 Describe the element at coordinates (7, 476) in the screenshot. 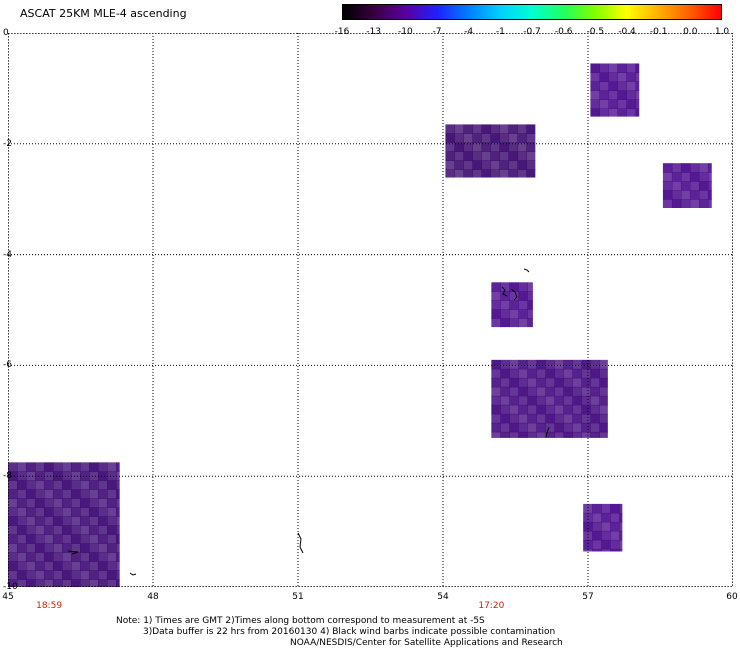

I see `latitude-tick-label: -8` at that location.